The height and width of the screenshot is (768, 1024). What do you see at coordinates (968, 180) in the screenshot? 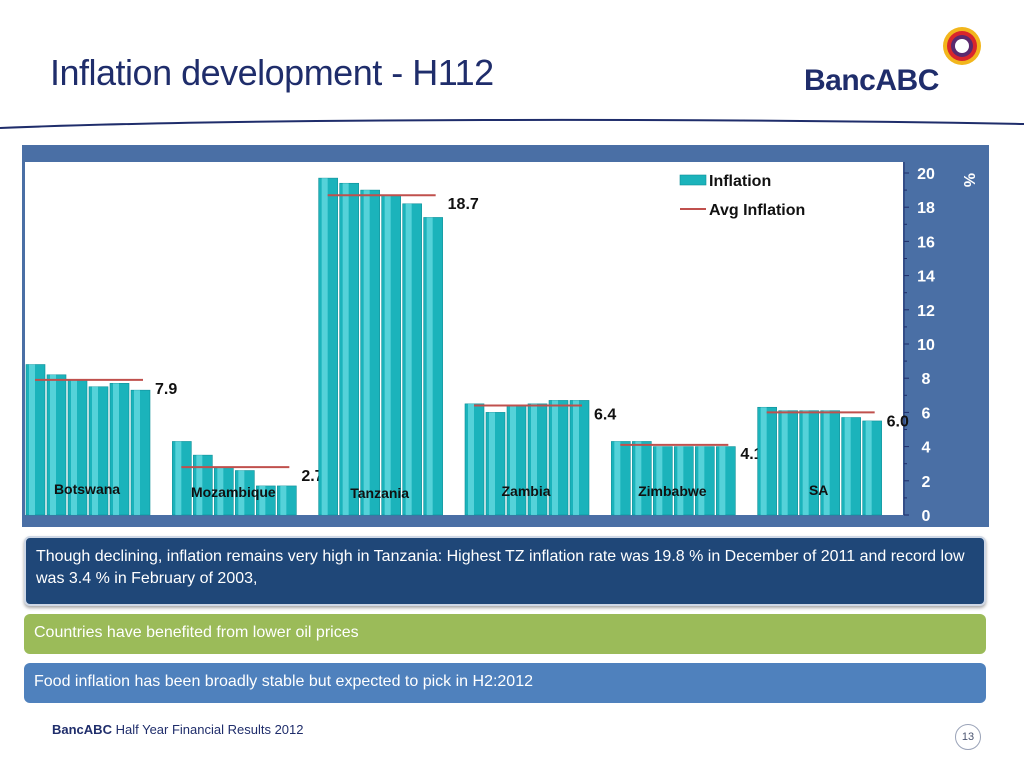
I see `y-axis-label: %` at bounding box center [968, 180].